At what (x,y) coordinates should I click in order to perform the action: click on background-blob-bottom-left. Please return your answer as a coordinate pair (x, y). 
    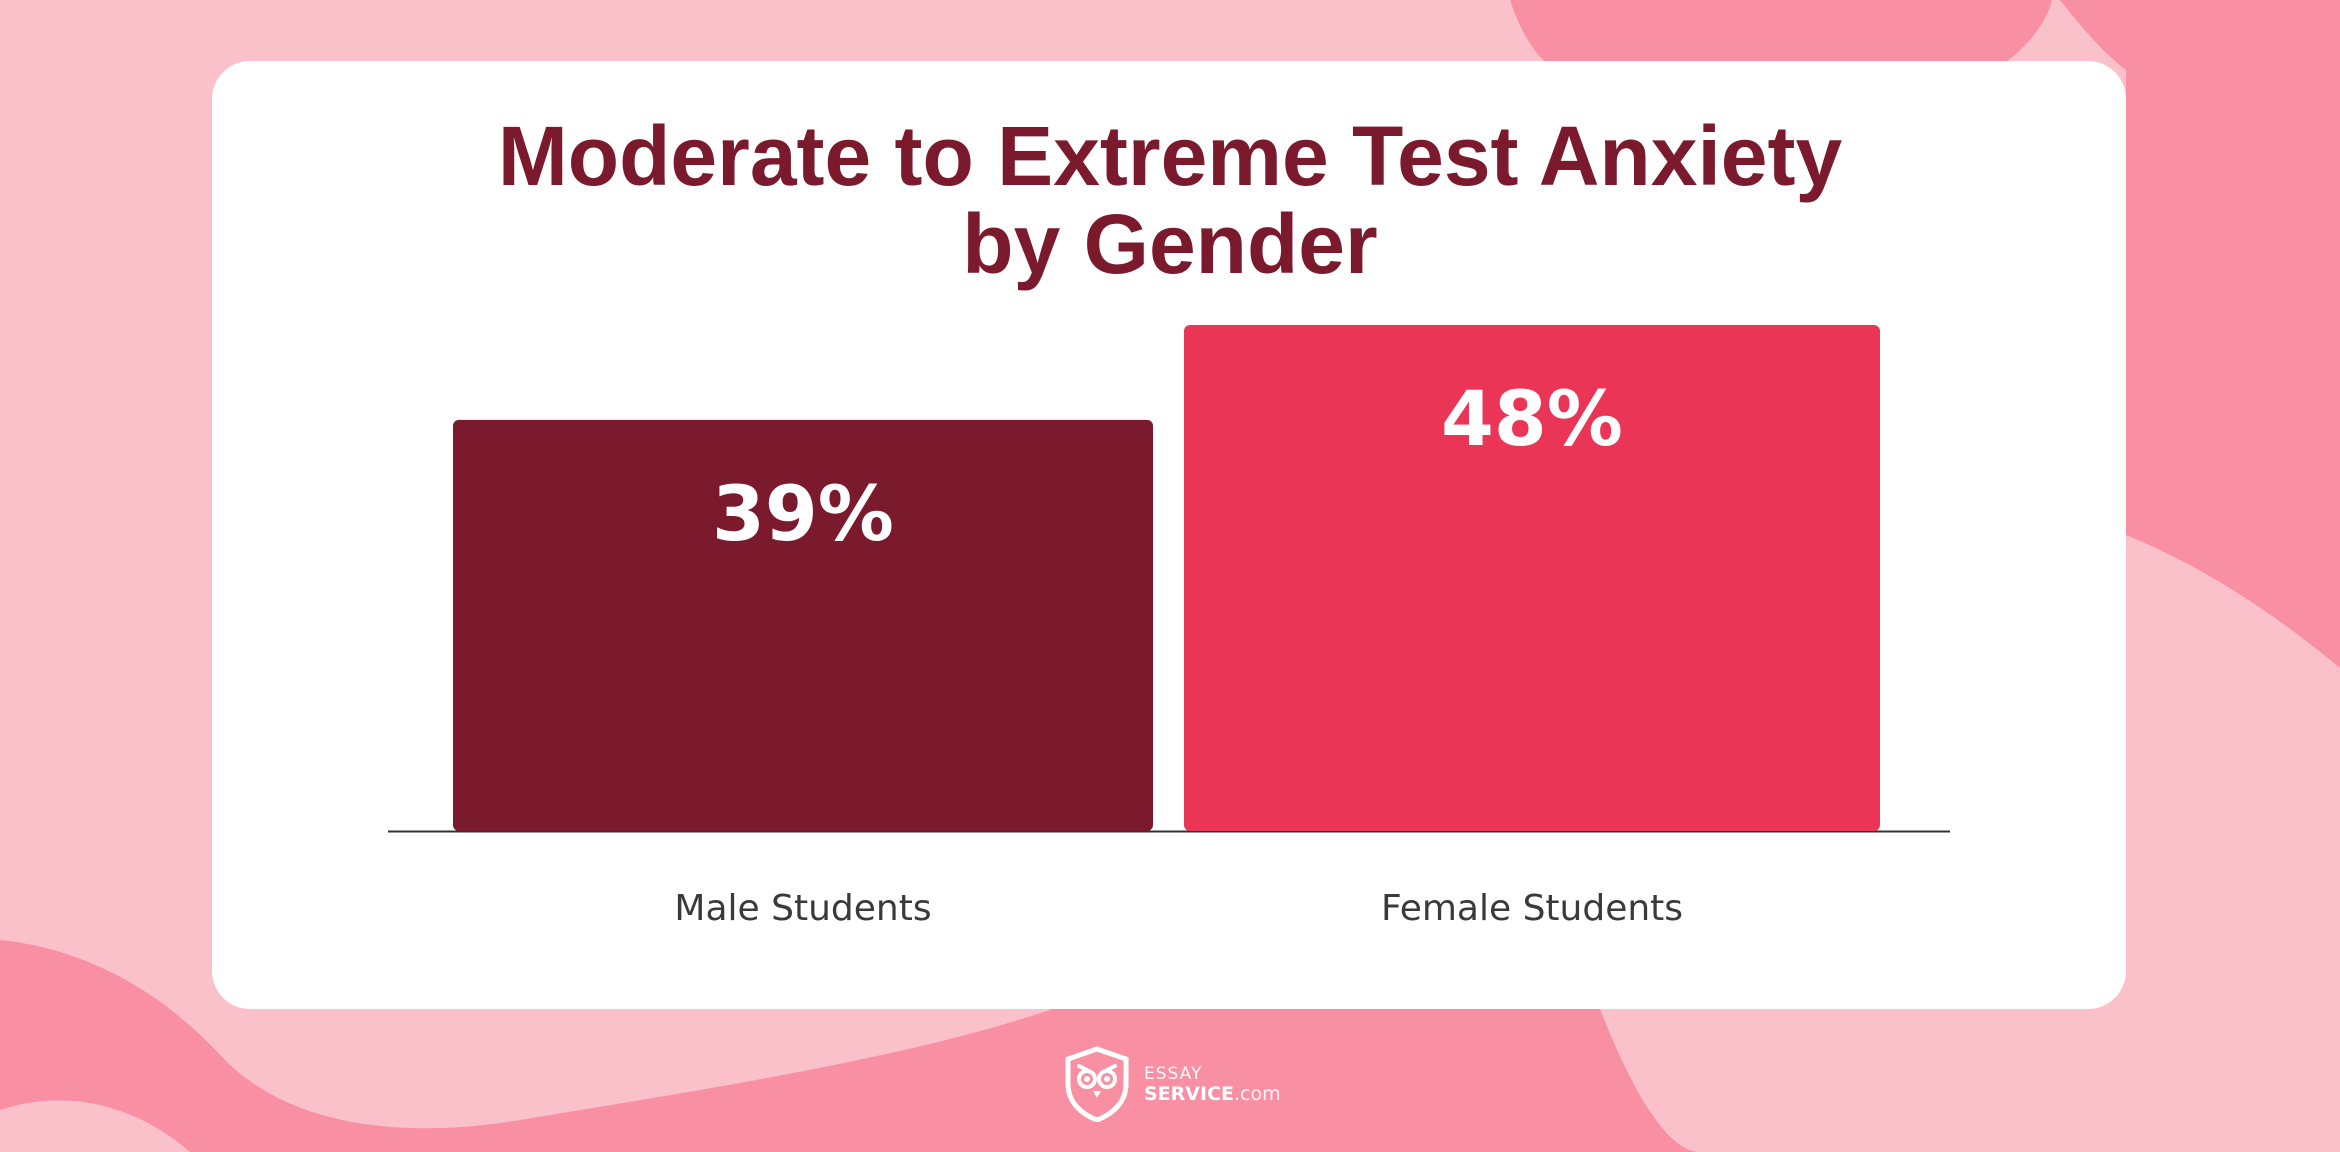
    Looking at the image, I should click on (525, 1046).